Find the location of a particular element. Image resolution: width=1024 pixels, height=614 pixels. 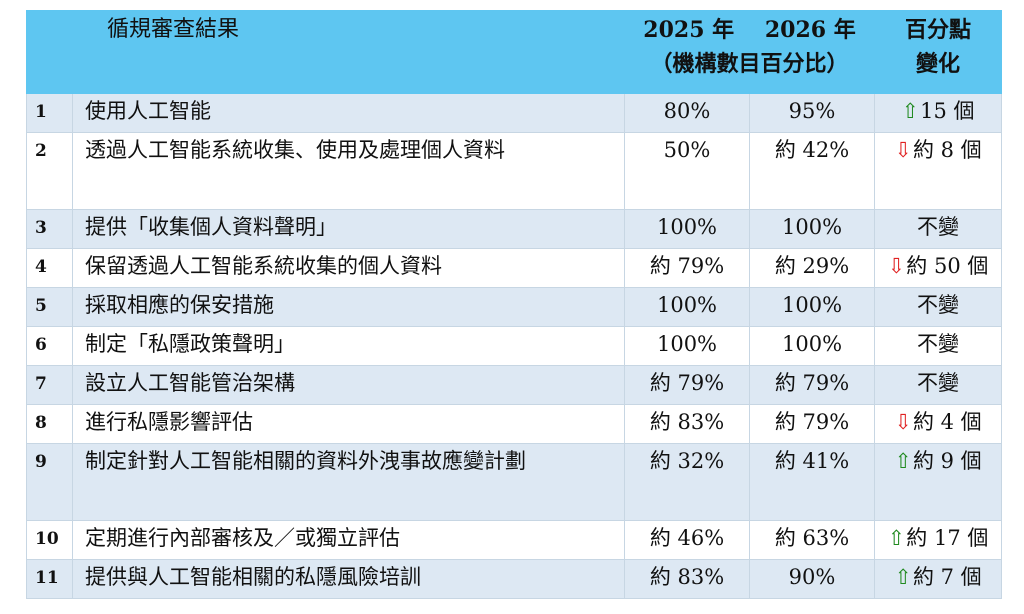

table-row: 10 定期進行內部審核及／或獨立評估約 46% 約 63% ⇧約 17 個 is located at coordinates (514, 540).